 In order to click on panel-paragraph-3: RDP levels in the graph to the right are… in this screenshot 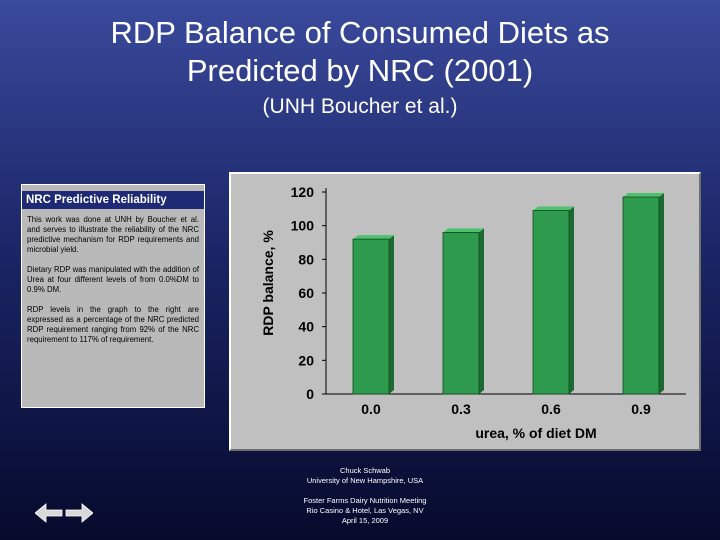, I will do `click(113, 324)`.